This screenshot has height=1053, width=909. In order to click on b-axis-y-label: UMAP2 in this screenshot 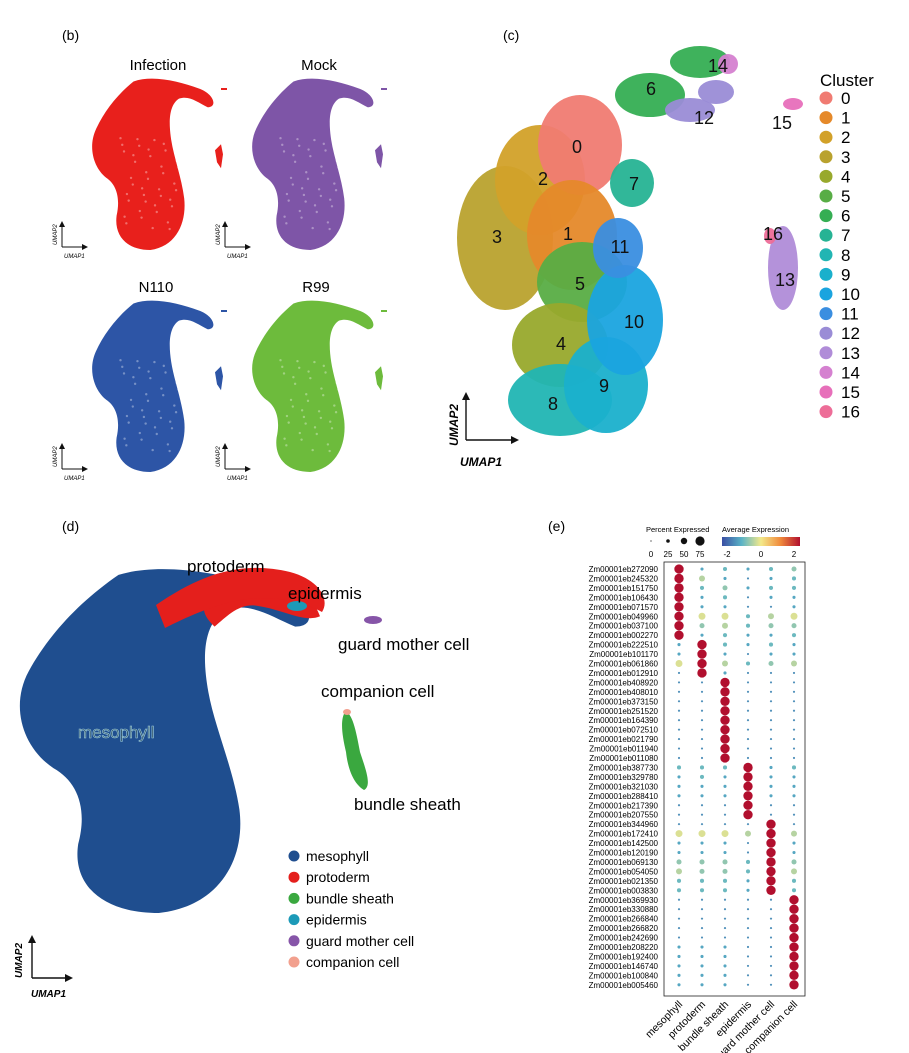, I will do `click(56, 456)`.